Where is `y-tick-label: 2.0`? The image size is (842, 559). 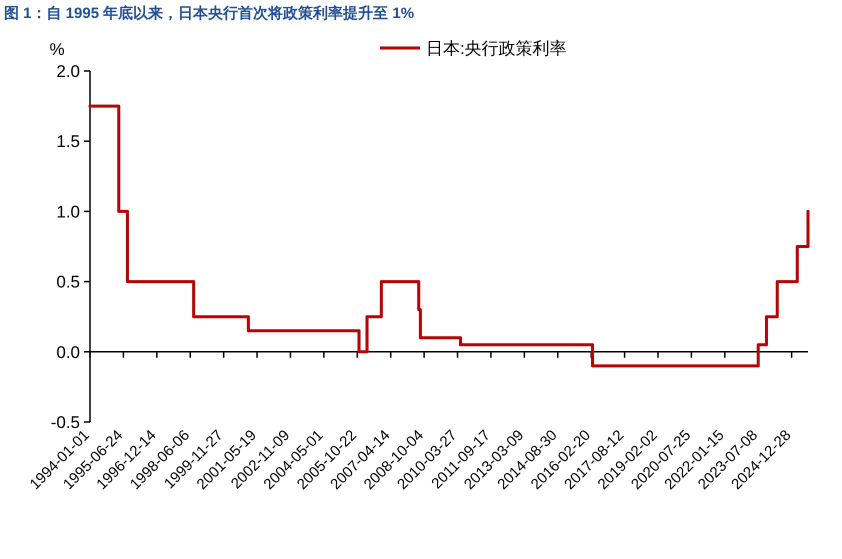 y-tick-label: 2.0 is located at coordinates (68, 71).